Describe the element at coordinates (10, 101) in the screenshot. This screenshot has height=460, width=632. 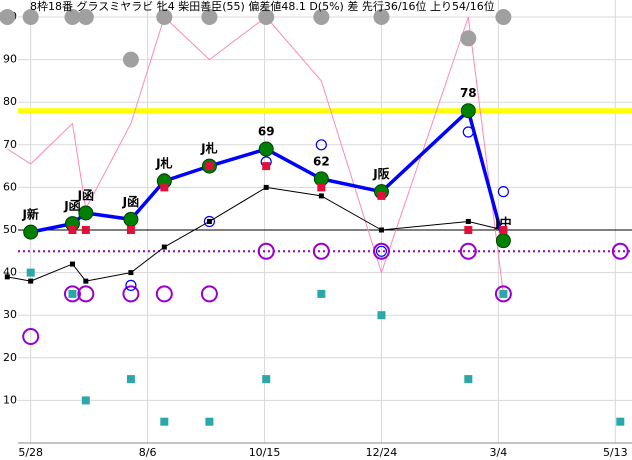
I see `y-tick-label: 80` at that location.